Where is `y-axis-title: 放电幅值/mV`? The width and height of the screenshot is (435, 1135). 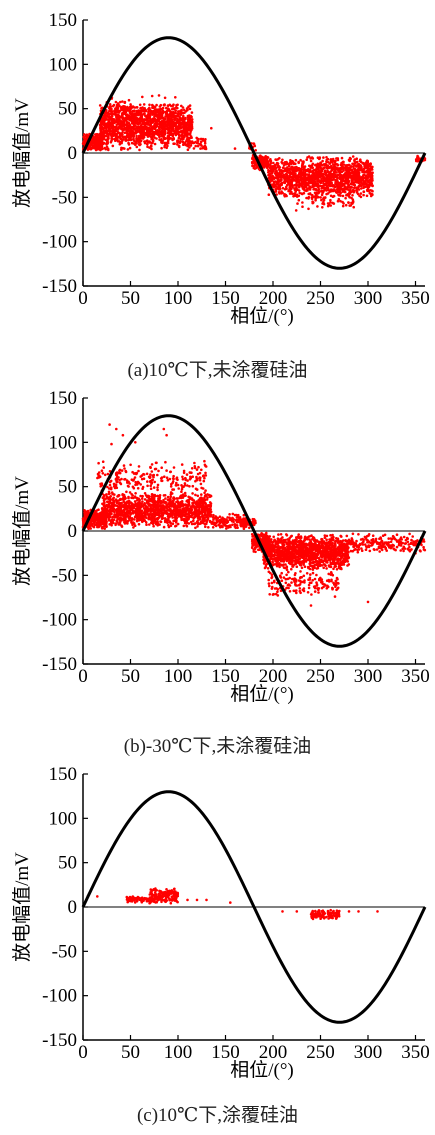 y-axis-title: 放电幅值/mV is located at coordinates (22, 531).